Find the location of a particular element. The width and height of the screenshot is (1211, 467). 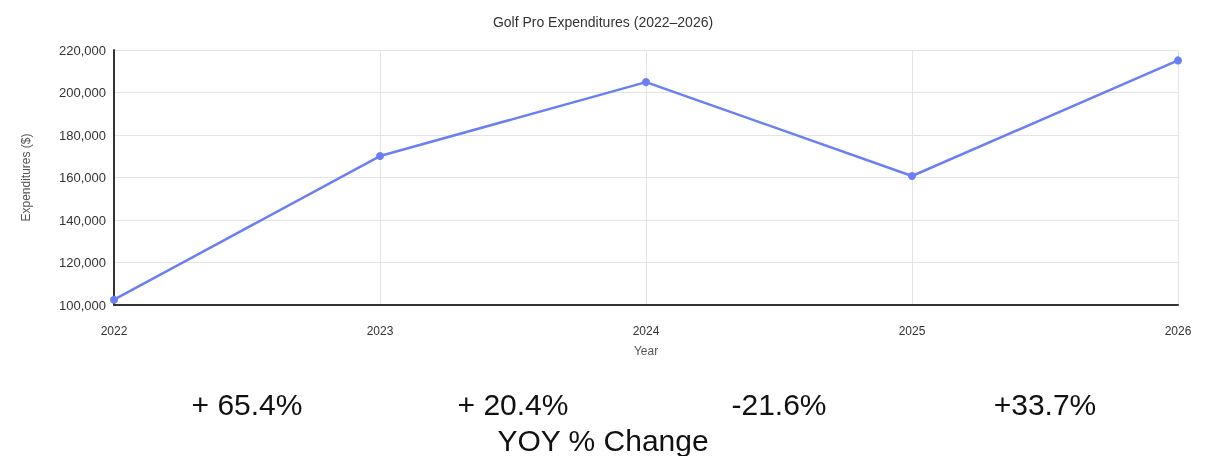

y-tick-label: 120,000 is located at coordinates (82, 262).